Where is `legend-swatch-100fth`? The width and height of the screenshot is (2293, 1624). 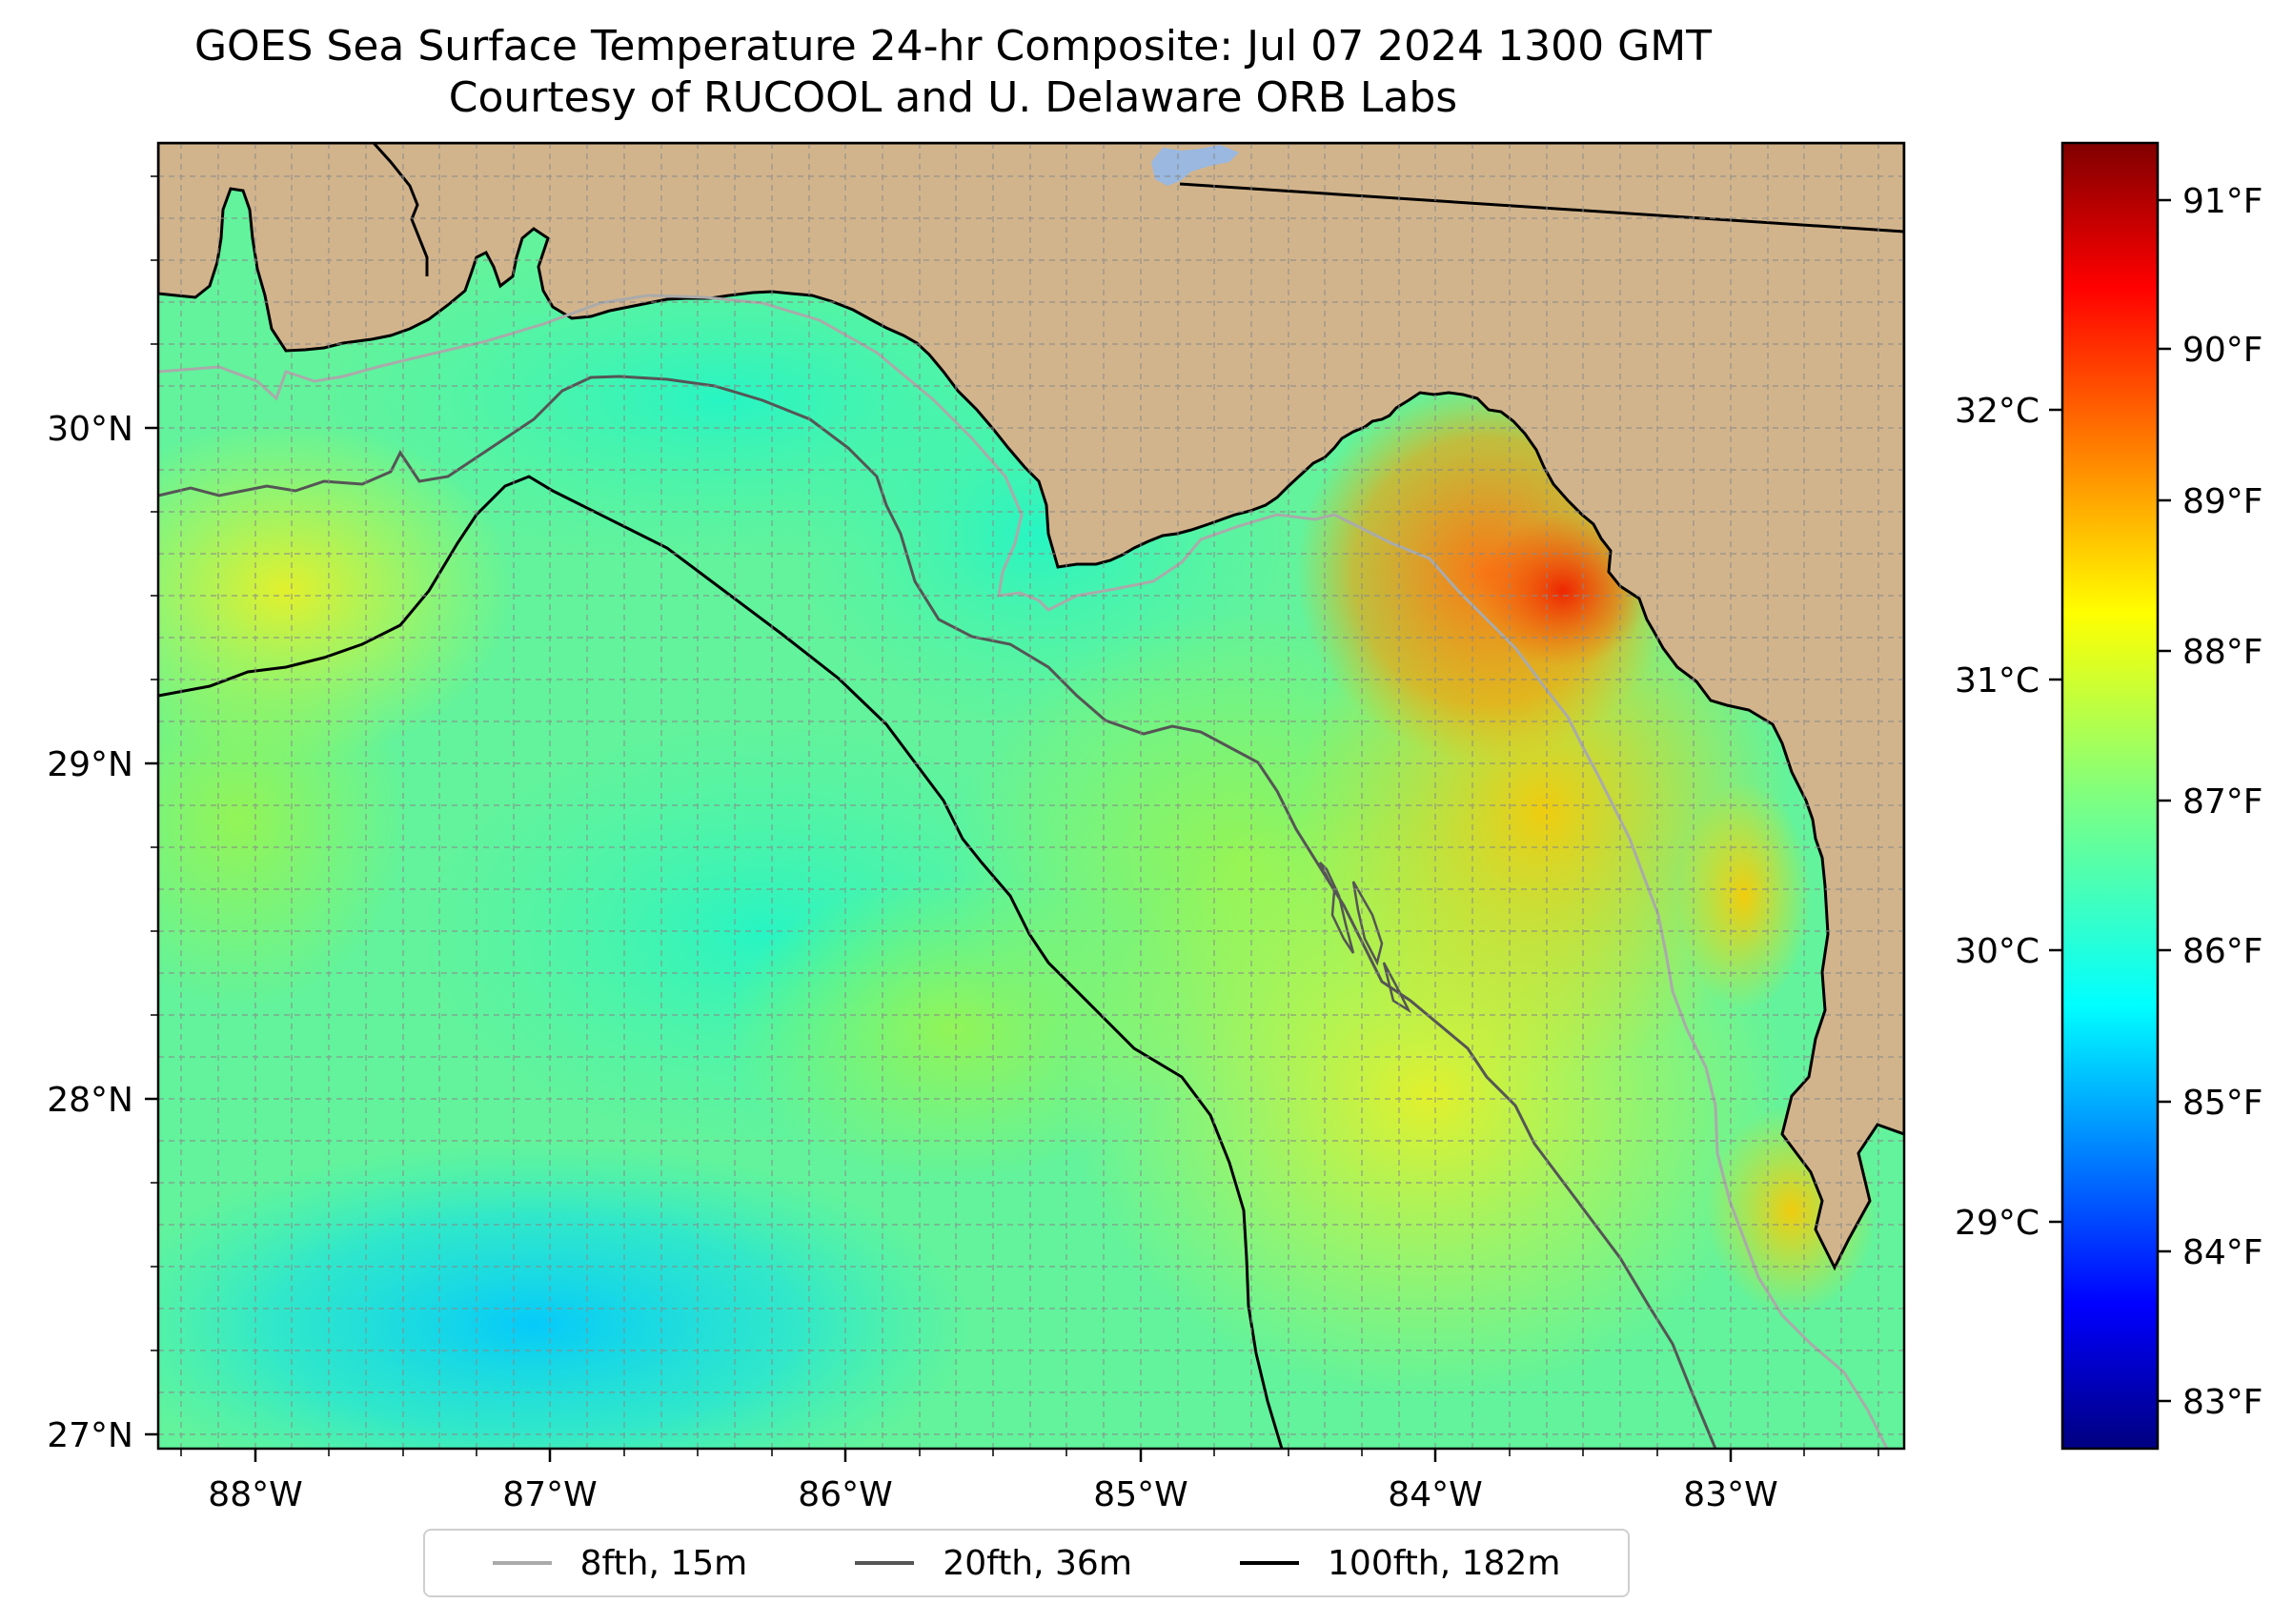
legend-swatch-100fth is located at coordinates (1270, 1563).